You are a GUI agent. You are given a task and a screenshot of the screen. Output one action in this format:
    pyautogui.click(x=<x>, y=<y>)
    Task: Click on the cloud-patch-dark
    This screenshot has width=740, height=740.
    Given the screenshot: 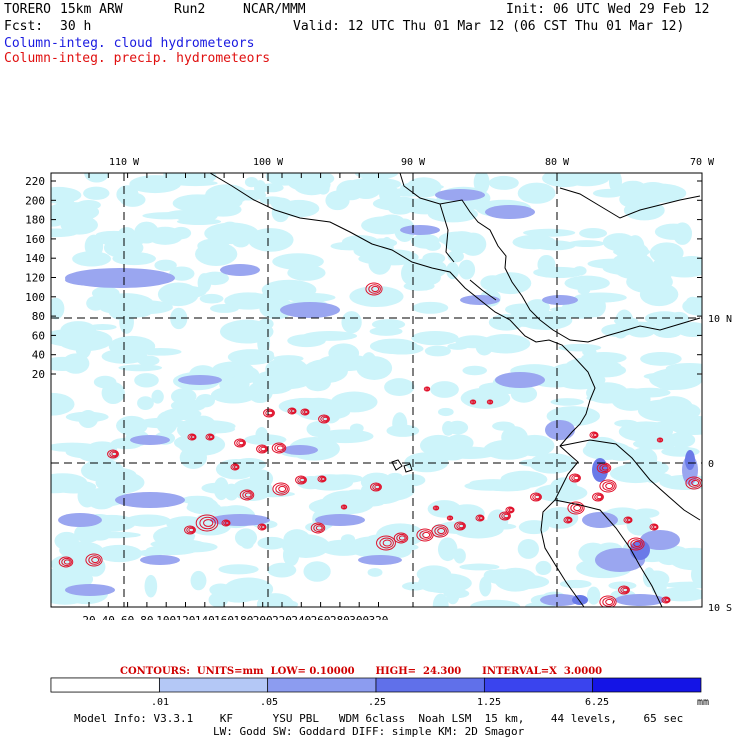 What is the action you would take?
    pyautogui.click(x=580, y=600)
    